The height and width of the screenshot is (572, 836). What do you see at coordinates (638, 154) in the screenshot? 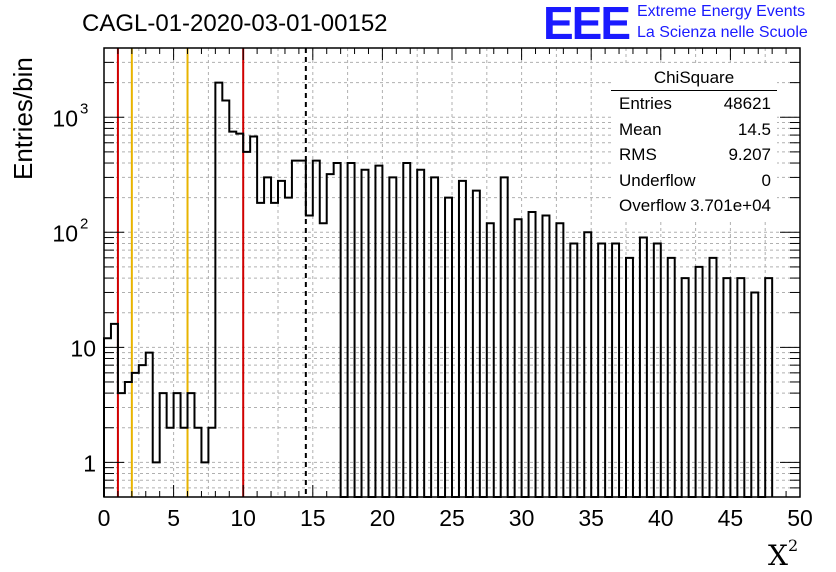
I see `stats-key: RMS` at bounding box center [638, 154].